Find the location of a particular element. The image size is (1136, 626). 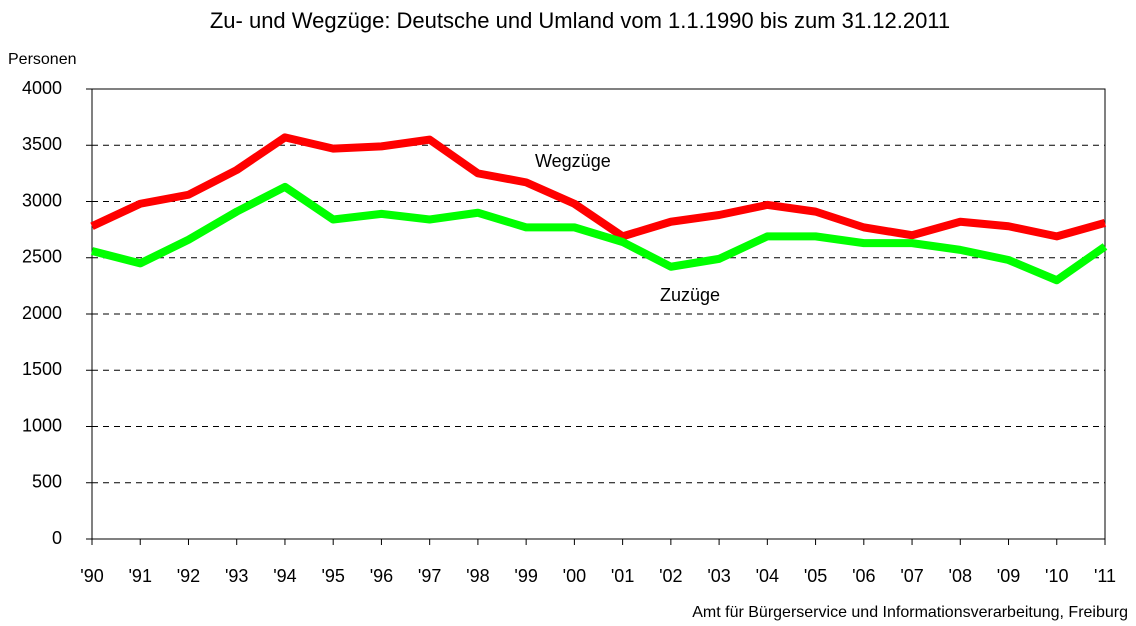

x-tick-label: '91 is located at coordinates (140, 576).